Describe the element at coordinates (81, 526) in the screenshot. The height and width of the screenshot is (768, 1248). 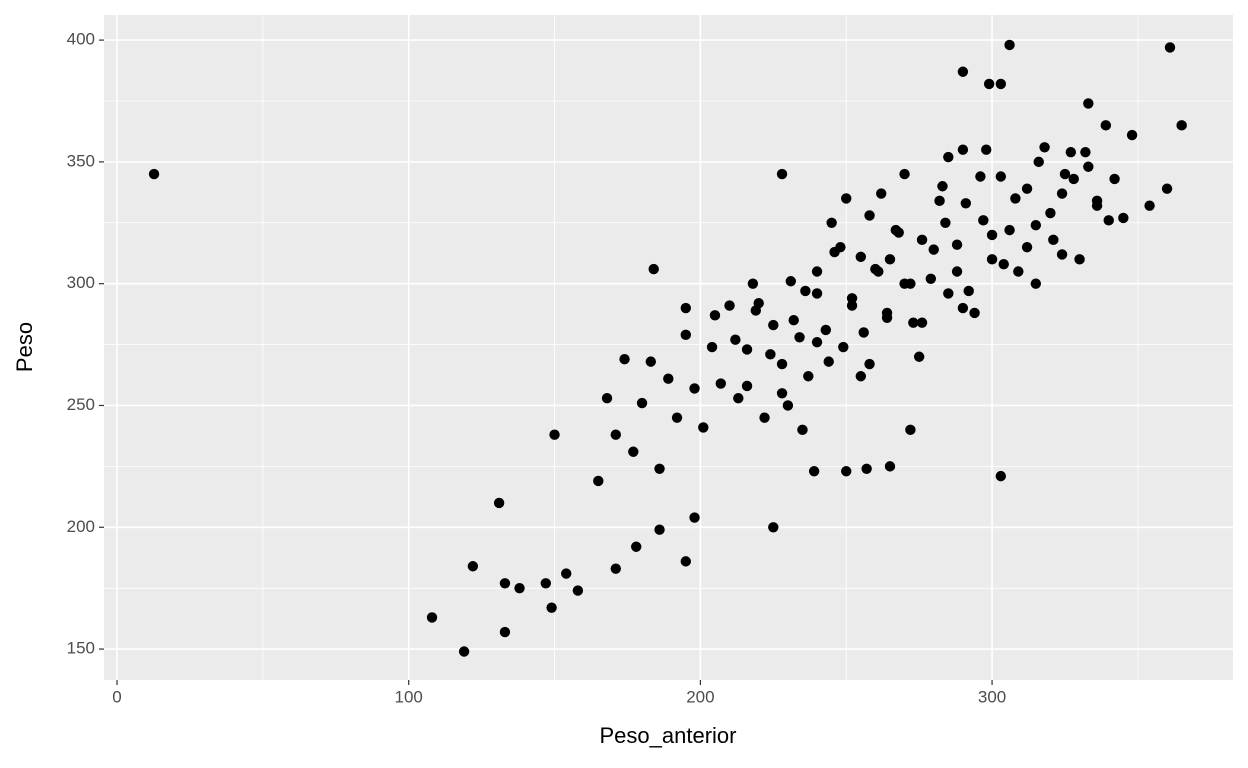
I see `y-tick-label: 200` at that location.